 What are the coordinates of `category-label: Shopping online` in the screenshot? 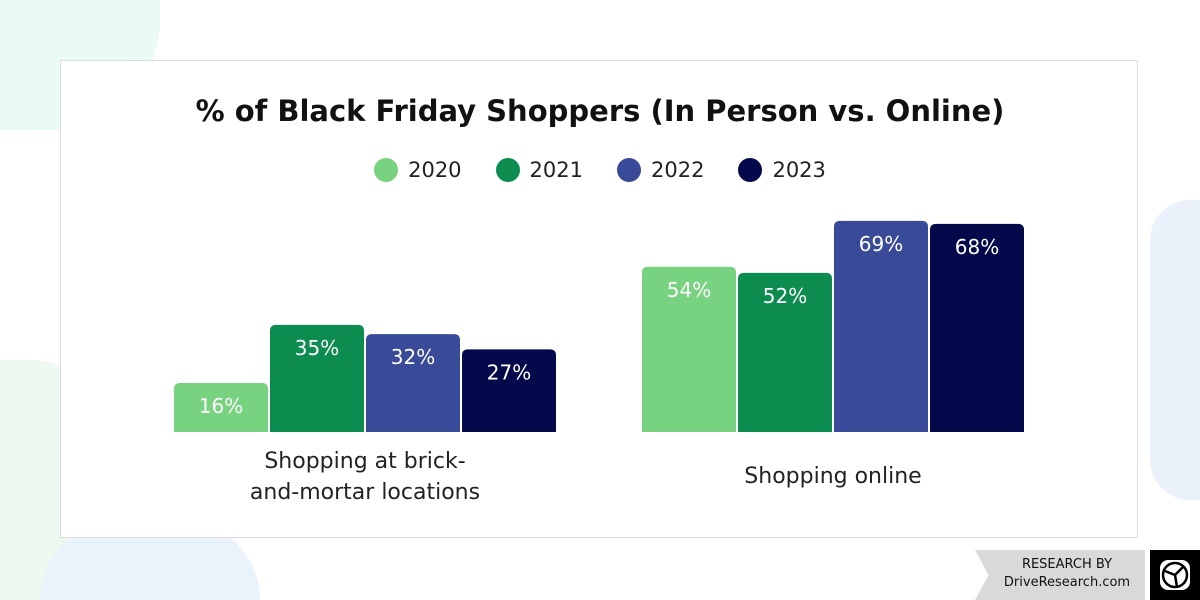 It's located at (833, 476).